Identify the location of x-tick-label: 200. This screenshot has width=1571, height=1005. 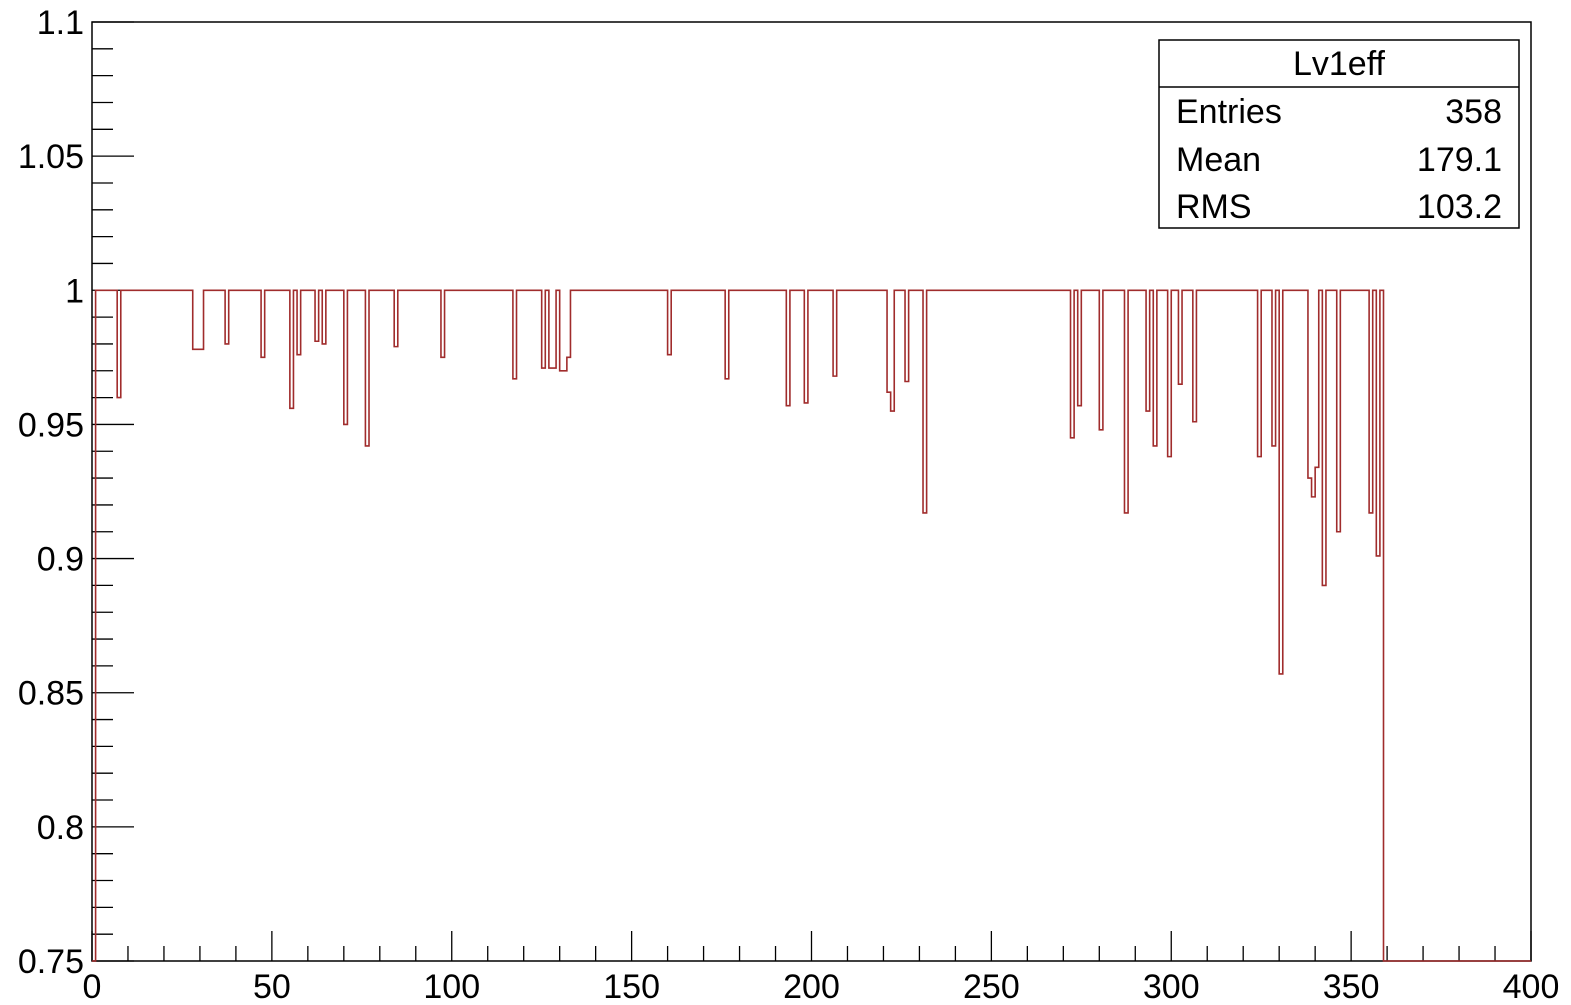
(811, 986).